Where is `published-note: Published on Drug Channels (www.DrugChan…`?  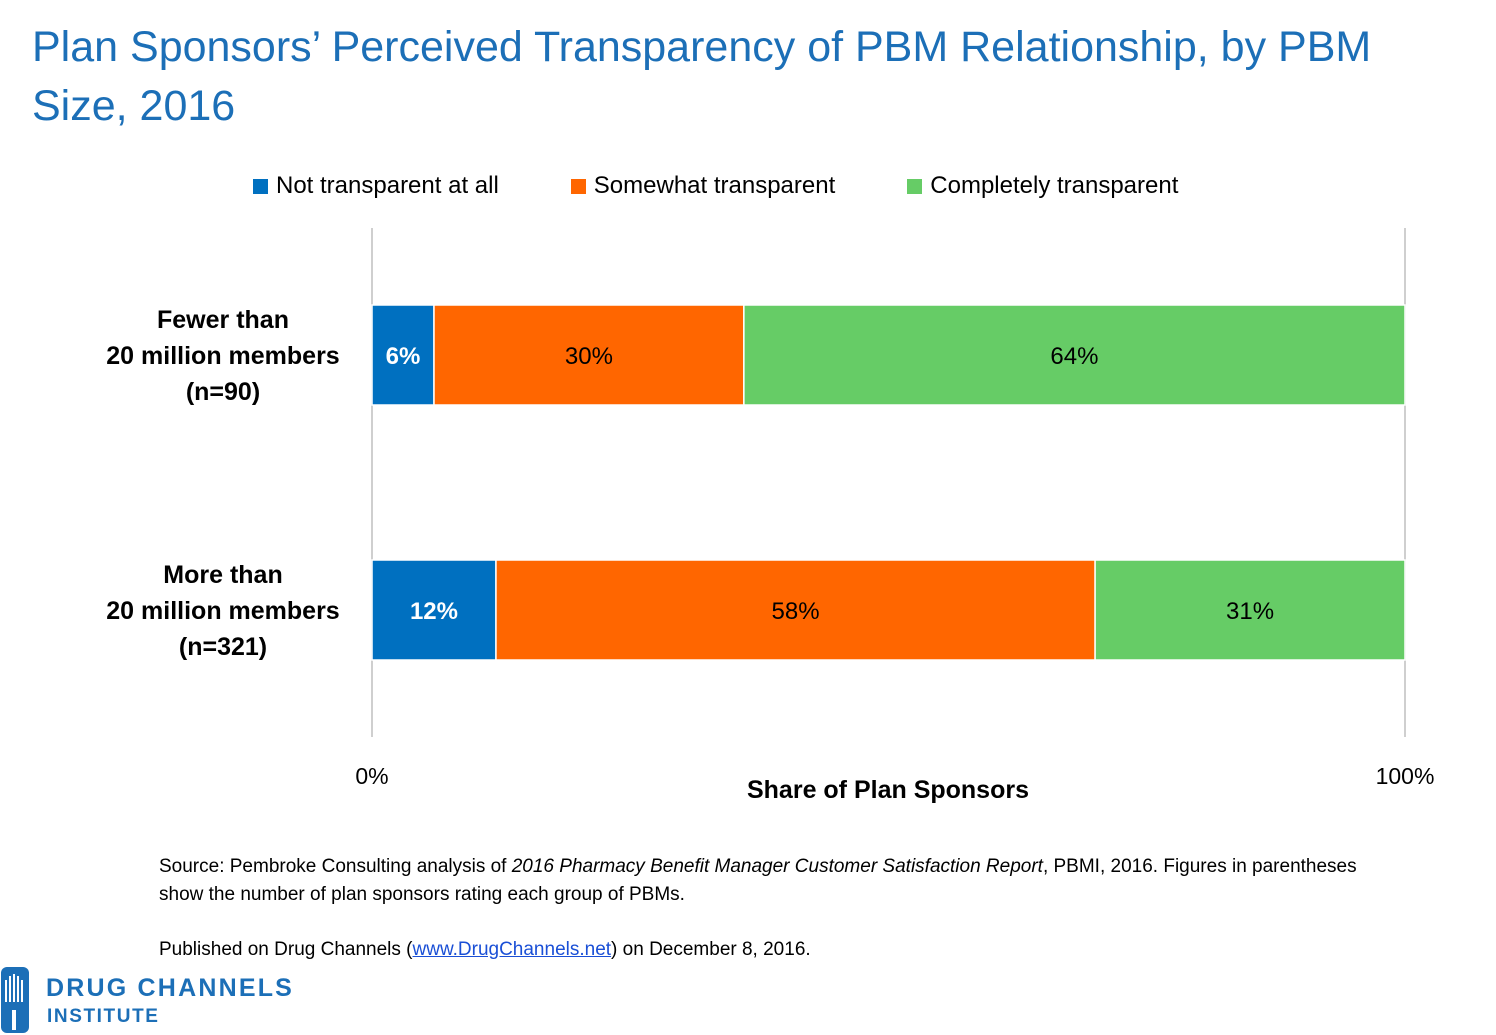 published-note: Published on Drug Channels (www.DrugChan… is located at coordinates (779, 950).